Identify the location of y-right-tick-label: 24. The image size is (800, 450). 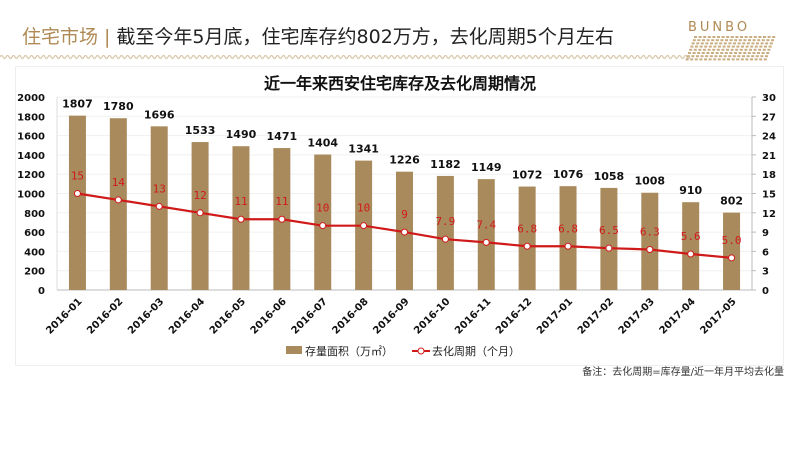
(769, 137).